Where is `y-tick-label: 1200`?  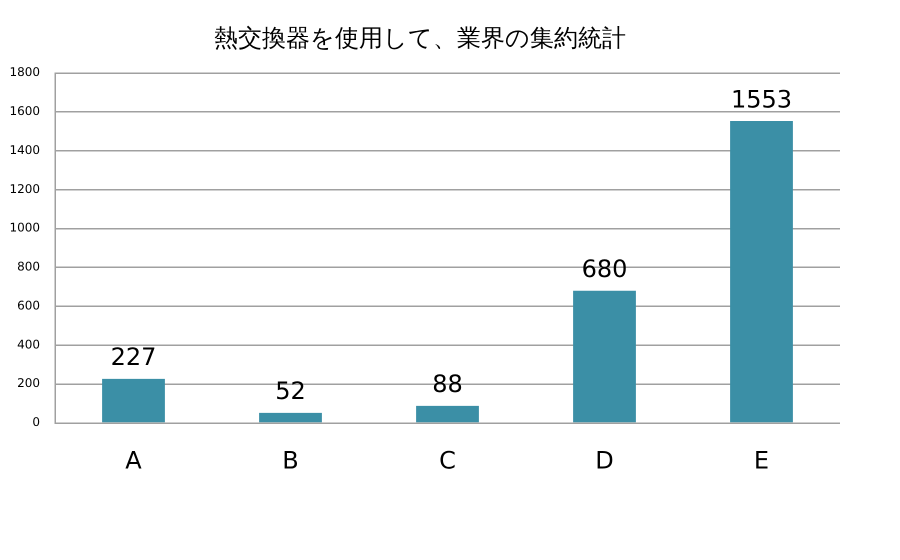 y-tick-label: 1200 is located at coordinates (24, 189).